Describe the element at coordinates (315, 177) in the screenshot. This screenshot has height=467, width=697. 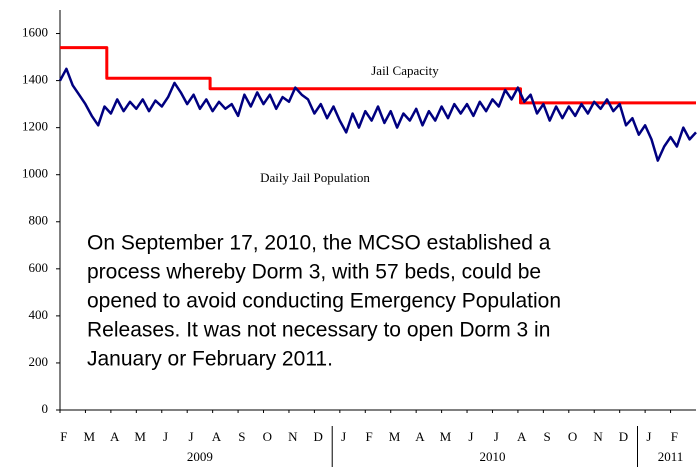
I see `series-label: Daily Jail Population` at that location.